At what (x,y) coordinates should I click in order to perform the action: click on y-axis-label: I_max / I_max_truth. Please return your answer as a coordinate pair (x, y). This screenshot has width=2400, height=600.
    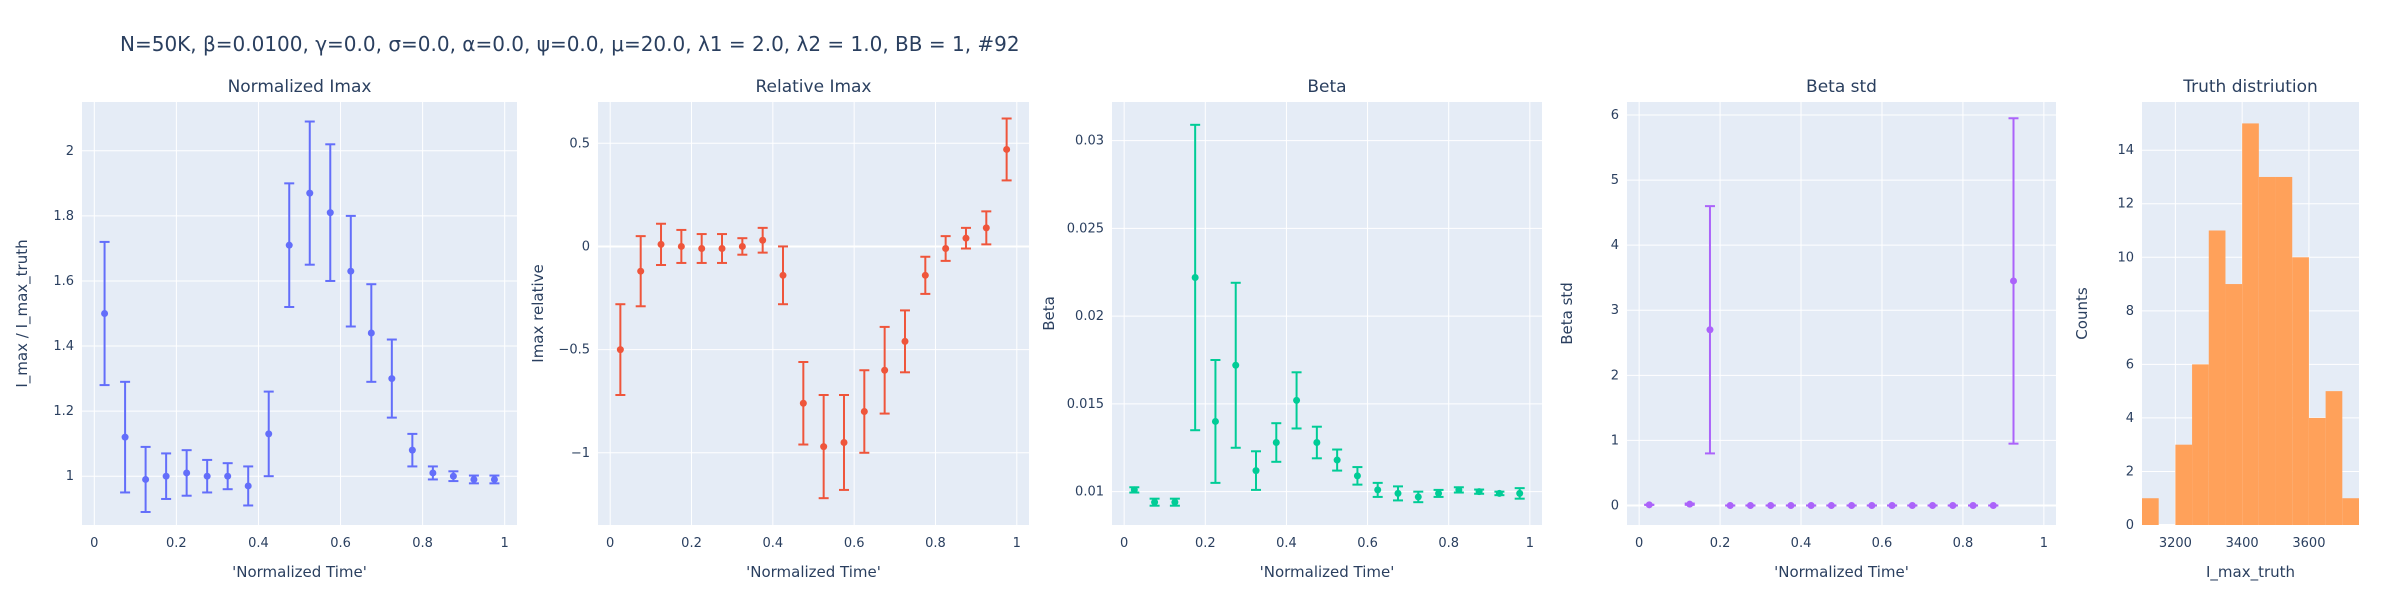
    Looking at the image, I should click on (22, 313).